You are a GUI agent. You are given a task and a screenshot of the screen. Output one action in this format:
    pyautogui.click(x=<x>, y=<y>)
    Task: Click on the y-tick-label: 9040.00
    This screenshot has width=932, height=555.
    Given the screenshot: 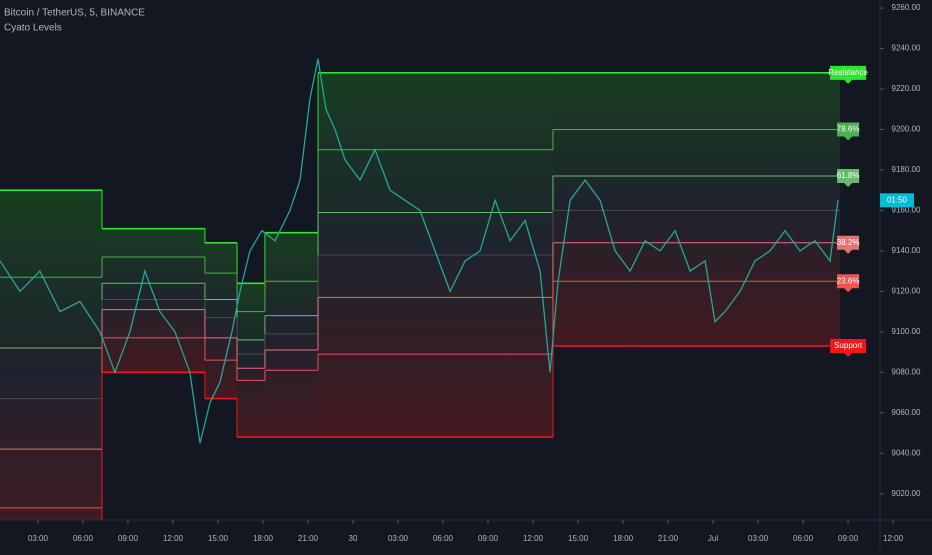 What is the action you would take?
    pyautogui.click(x=906, y=452)
    